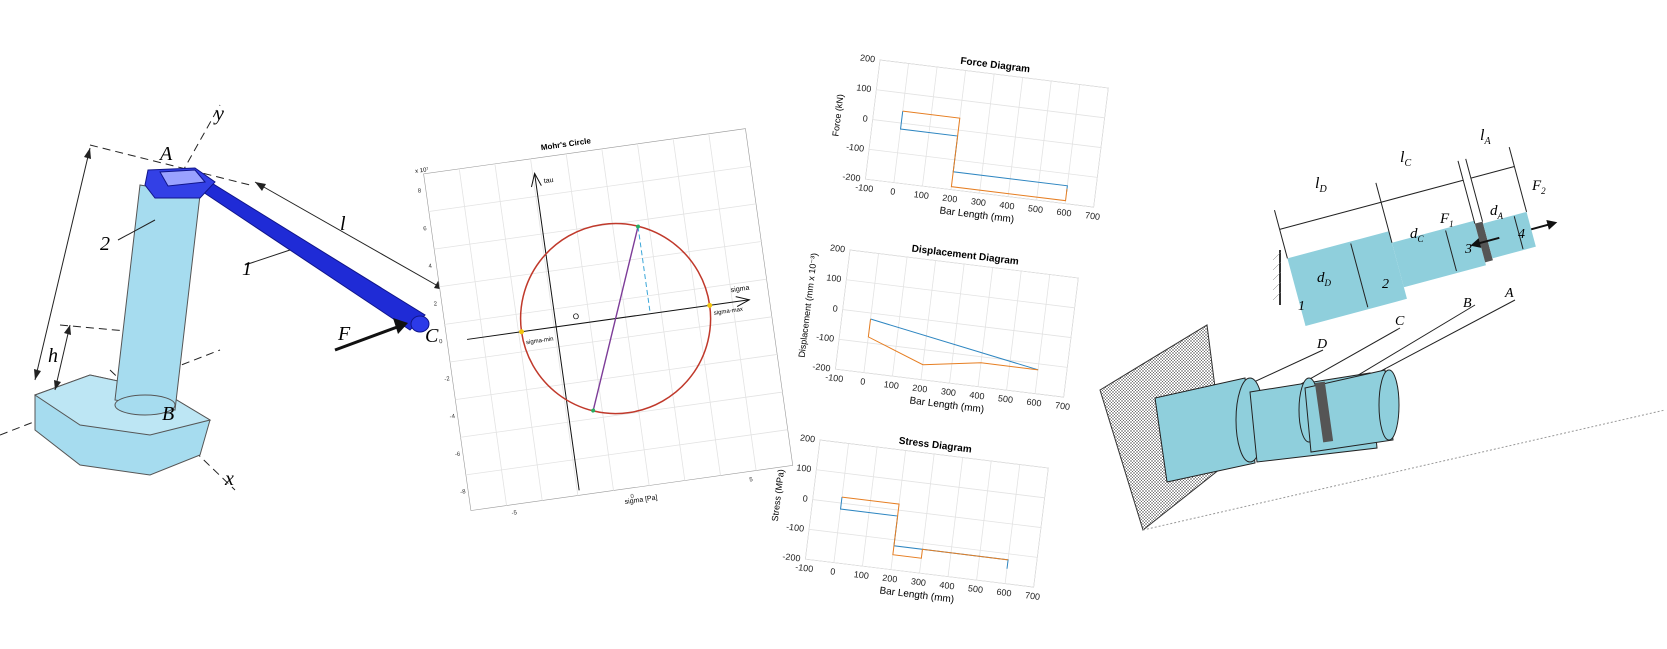  I want to click on label-f1: F1, so click(1446, 220).